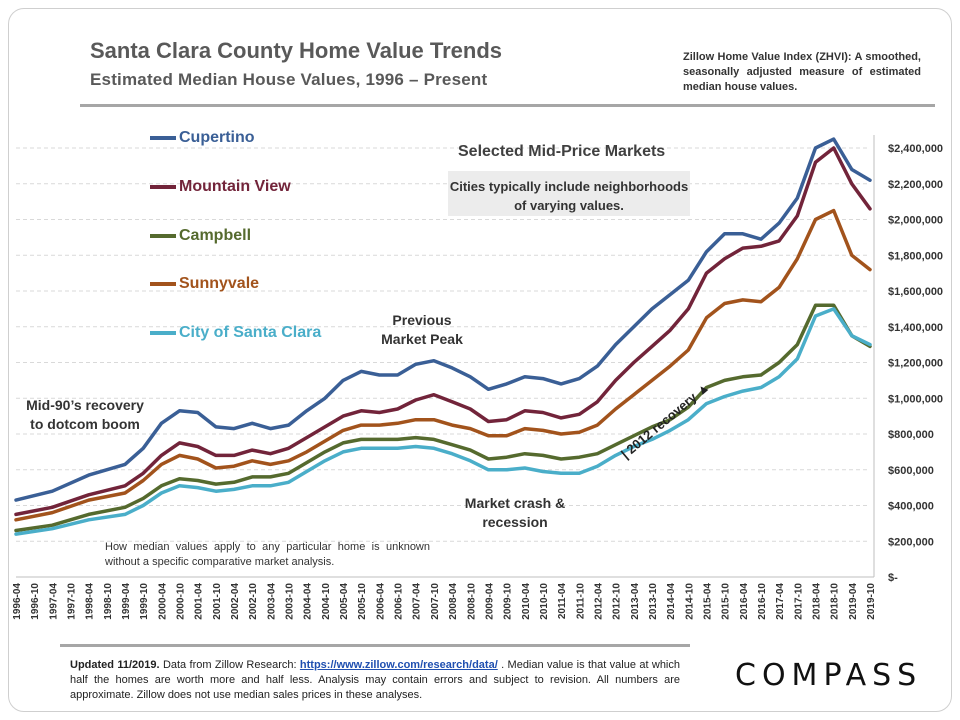 This screenshot has height=720, width=960. What do you see at coordinates (215, 235) in the screenshot?
I see `legend-label: Campbell` at bounding box center [215, 235].